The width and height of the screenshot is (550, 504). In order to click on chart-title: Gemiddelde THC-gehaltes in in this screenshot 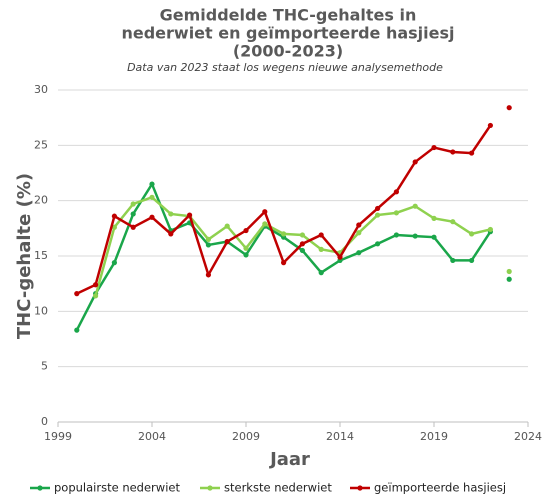, I will do `click(288, 15)`.